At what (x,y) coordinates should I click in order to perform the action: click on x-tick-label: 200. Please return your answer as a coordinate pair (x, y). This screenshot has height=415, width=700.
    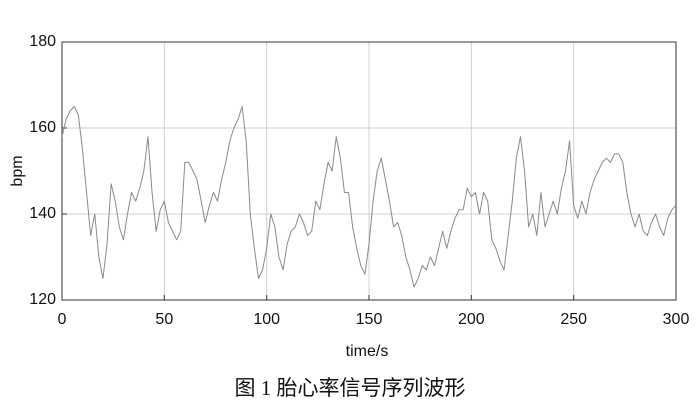
    Looking at the image, I should click on (471, 319).